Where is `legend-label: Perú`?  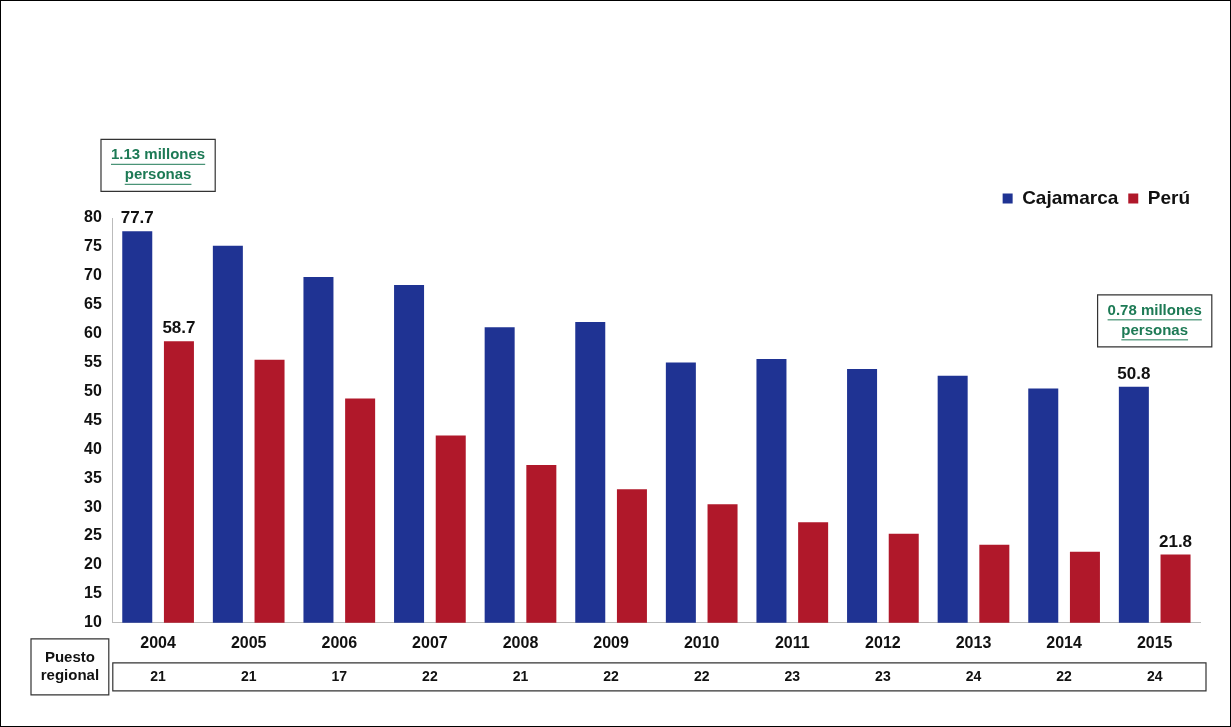 legend-label: Perú is located at coordinates (1169, 197).